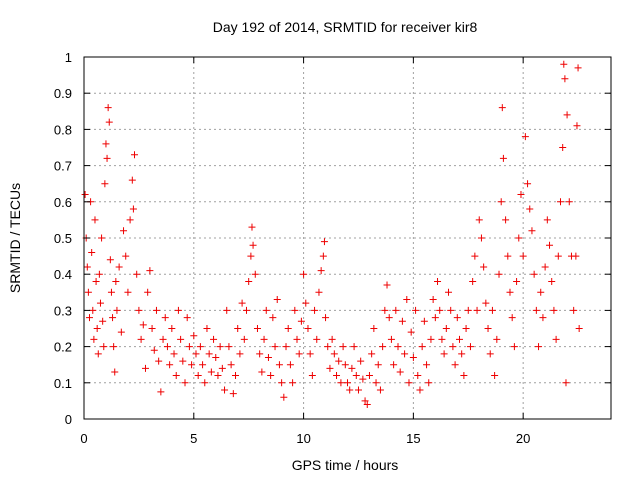 This screenshot has width=640, height=480. What do you see at coordinates (63, 202) in the screenshot?
I see `y-tick-label: 0.6` at bounding box center [63, 202].